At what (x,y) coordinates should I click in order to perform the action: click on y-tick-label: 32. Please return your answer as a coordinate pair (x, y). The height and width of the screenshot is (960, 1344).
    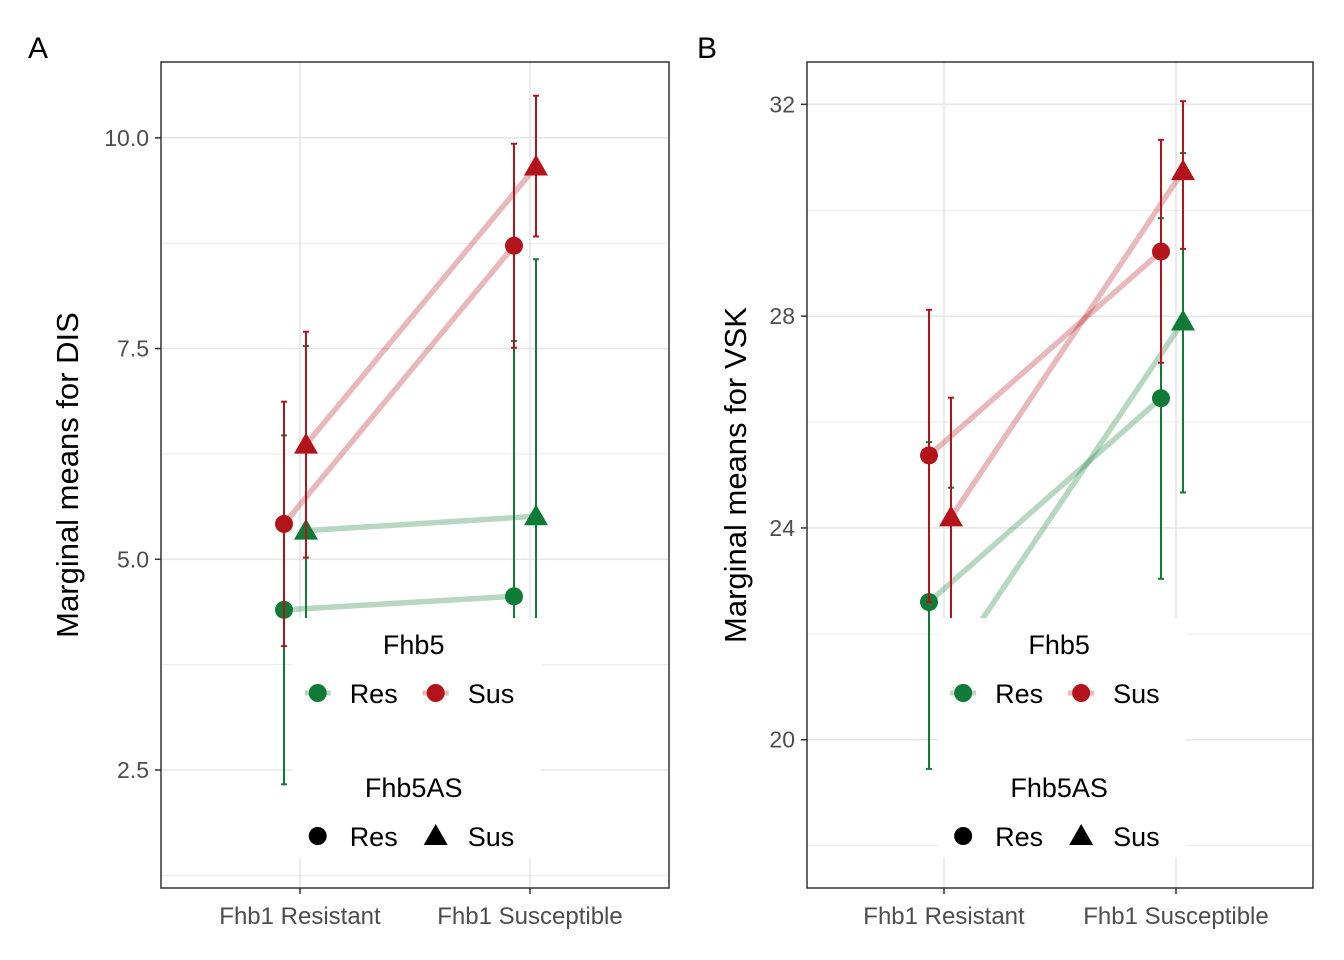
    Looking at the image, I should click on (782, 104).